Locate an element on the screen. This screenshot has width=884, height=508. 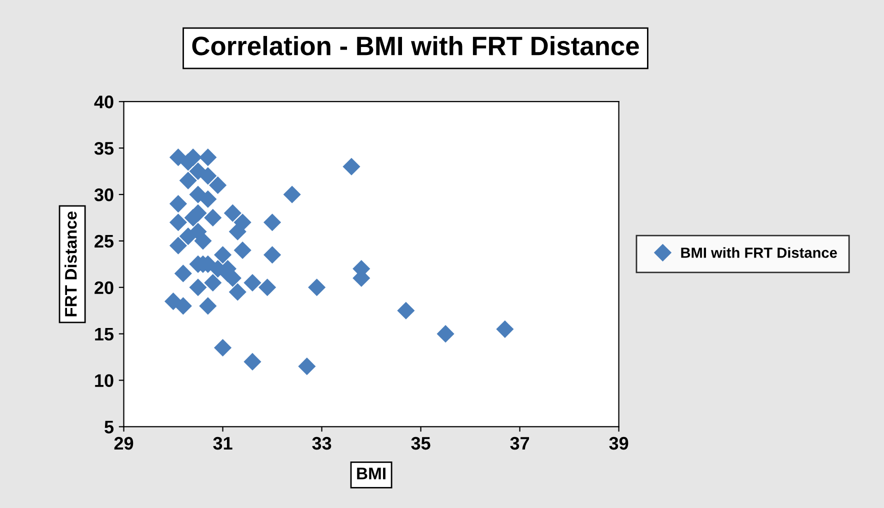
x-axis-title: BMI is located at coordinates (371, 474).